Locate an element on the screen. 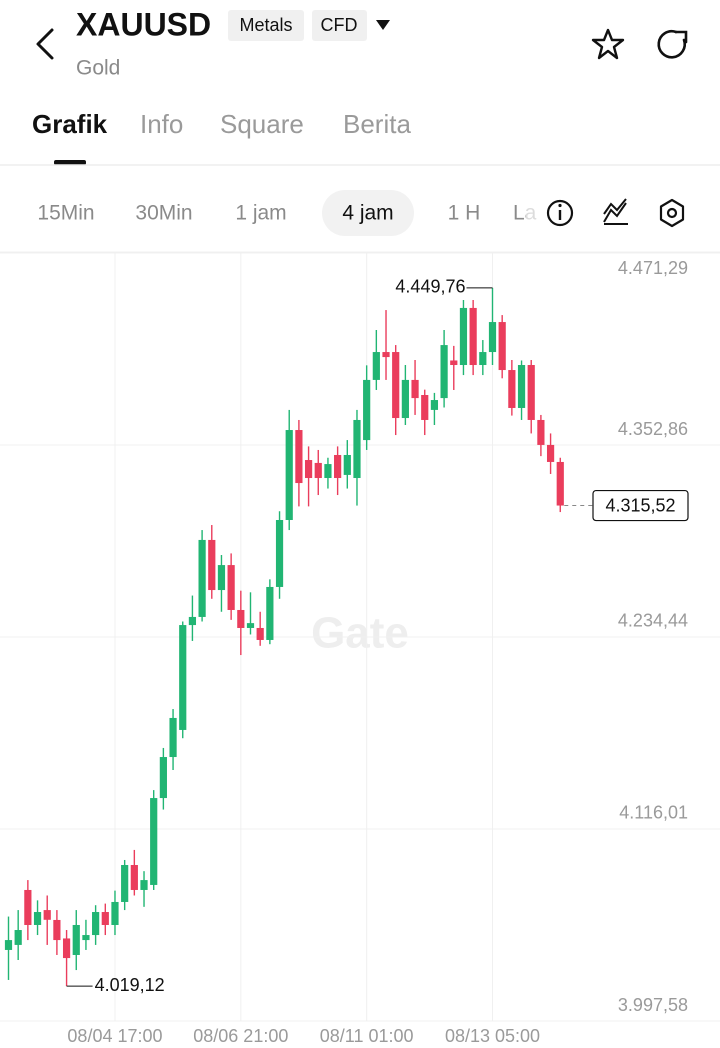 Image resolution: width=720 pixels, height=1048 pixels. x-tick-label: 08/06 21:00 is located at coordinates (240, 1036).